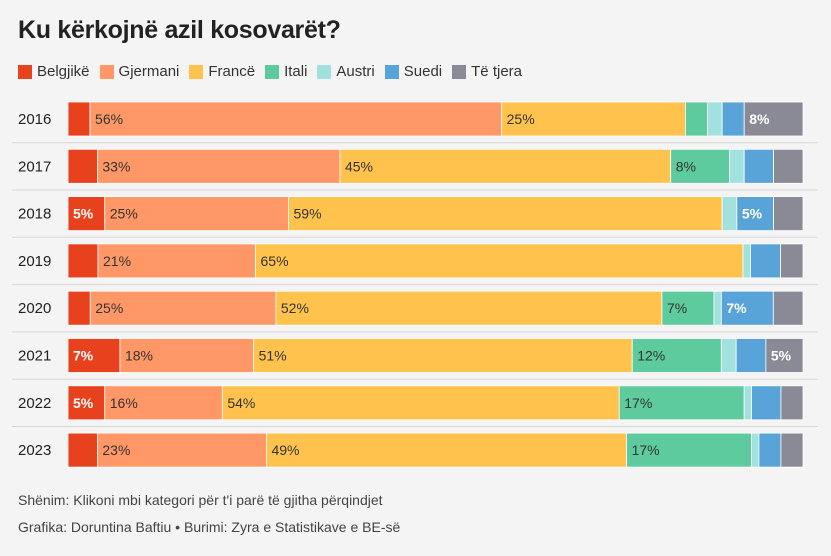 The width and height of the screenshot is (831, 556). What do you see at coordinates (359, 166) in the screenshot?
I see `data-label: 45%` at bounding box center [359, 166].